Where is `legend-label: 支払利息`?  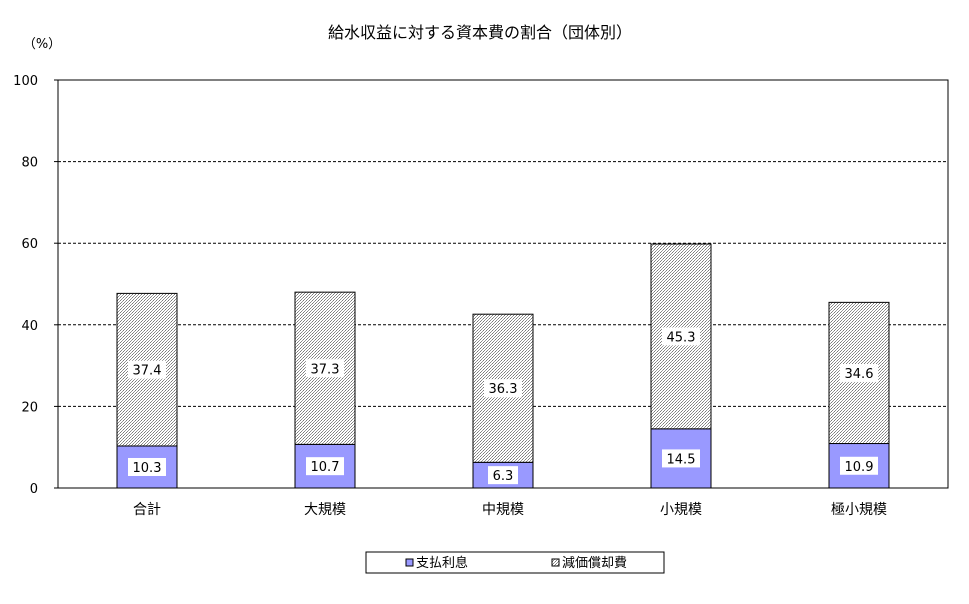 legend-label: 支払利息 is located at coordinates (442, 563).